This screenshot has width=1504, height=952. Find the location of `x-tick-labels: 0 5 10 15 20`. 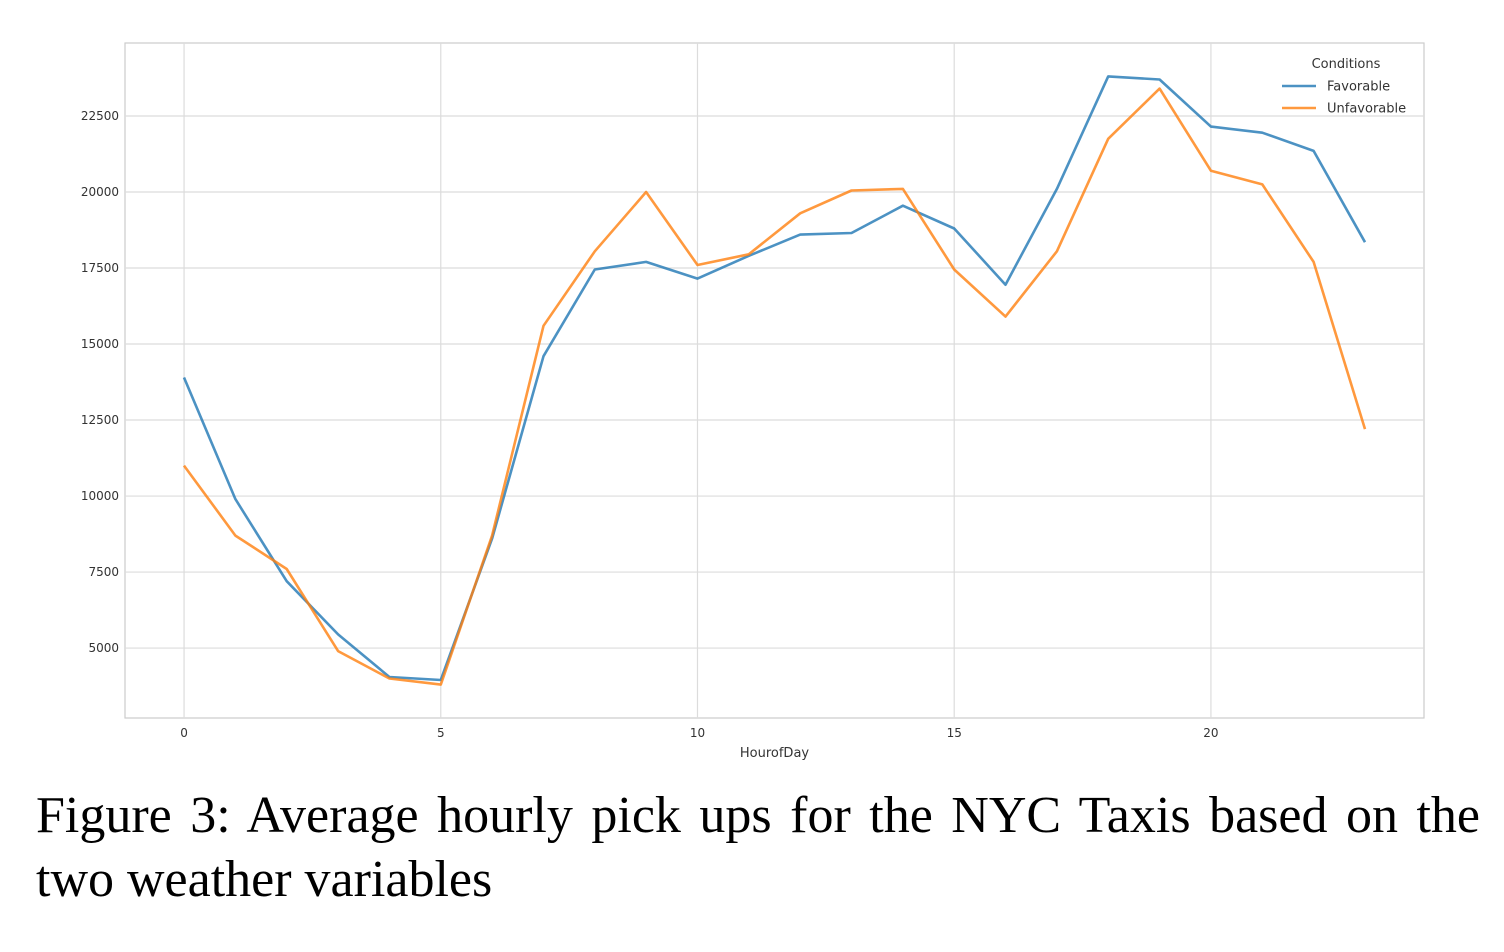

x-tick-labels: 0 5 10 15 20 is located at coordinates (699, 733).